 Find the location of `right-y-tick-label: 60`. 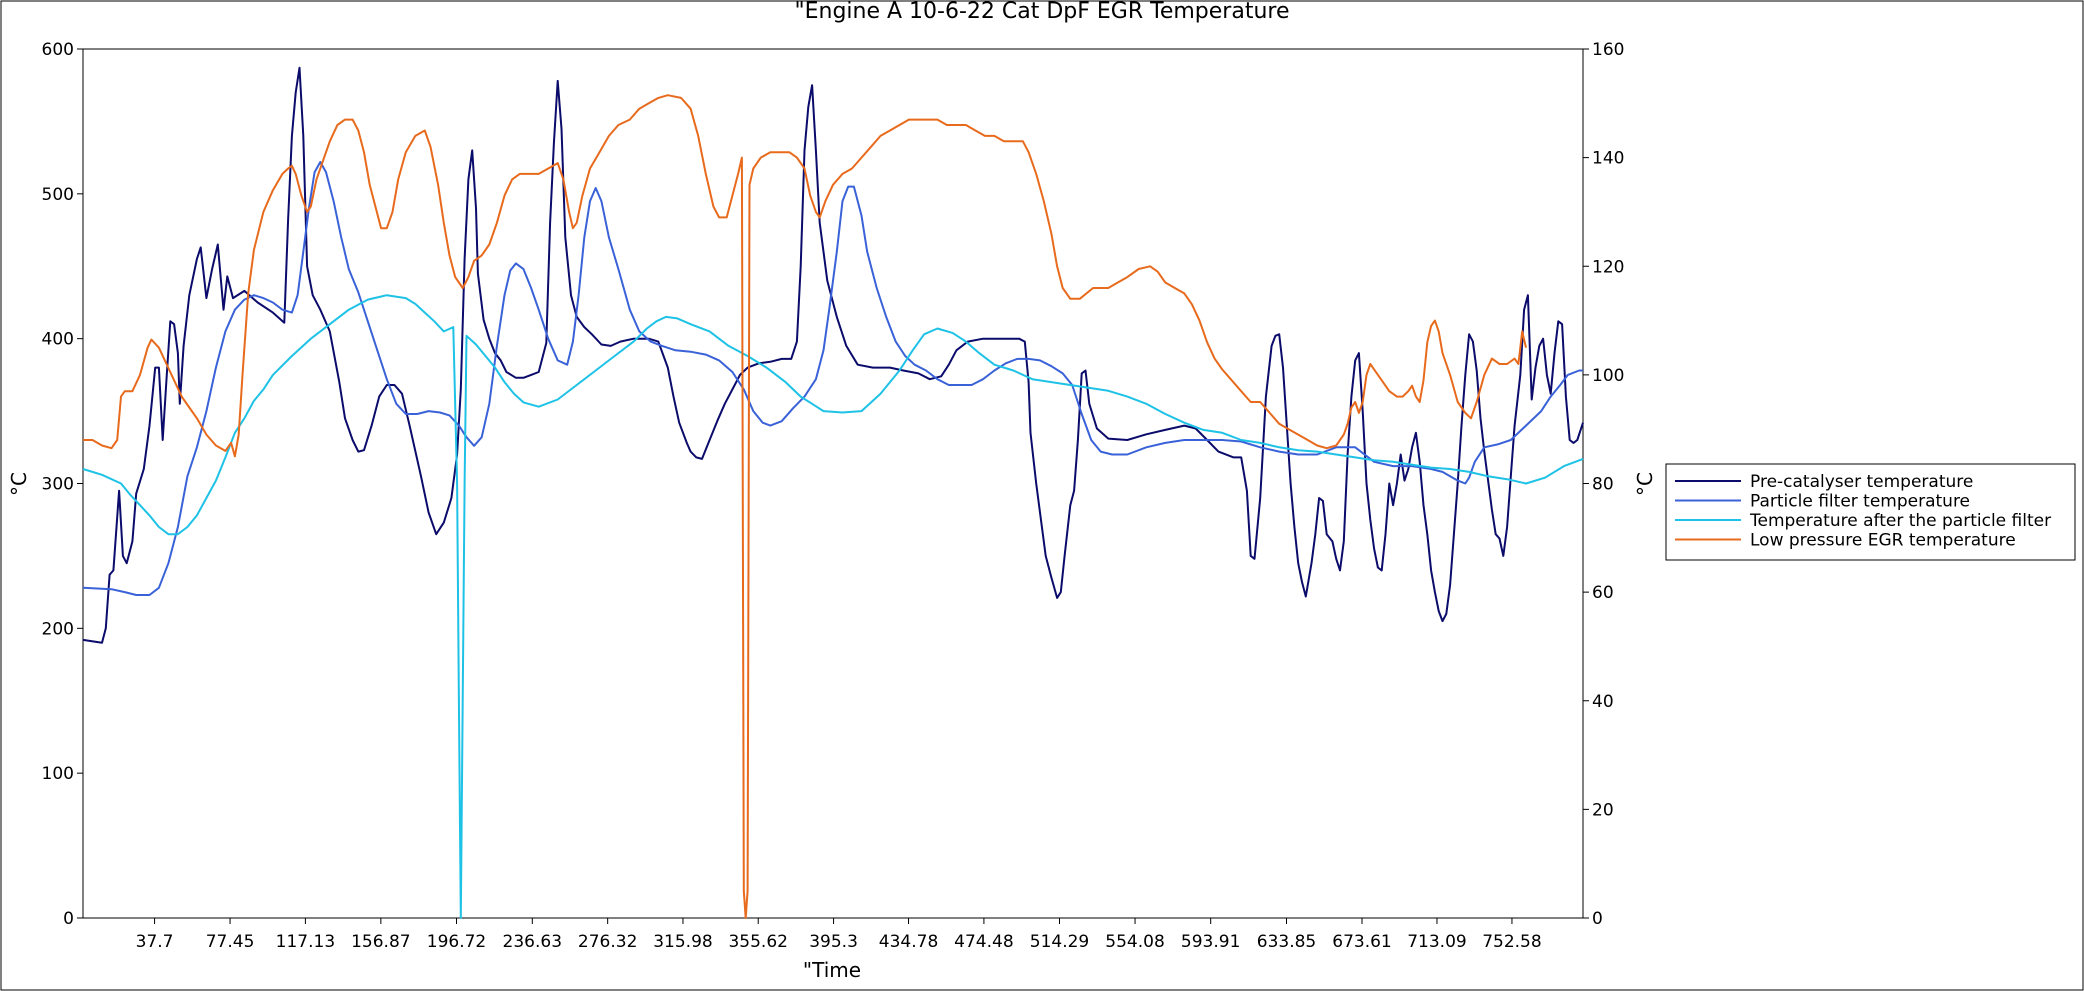

right-y-tick-label: 60 is located at coordinates (1603, 593).